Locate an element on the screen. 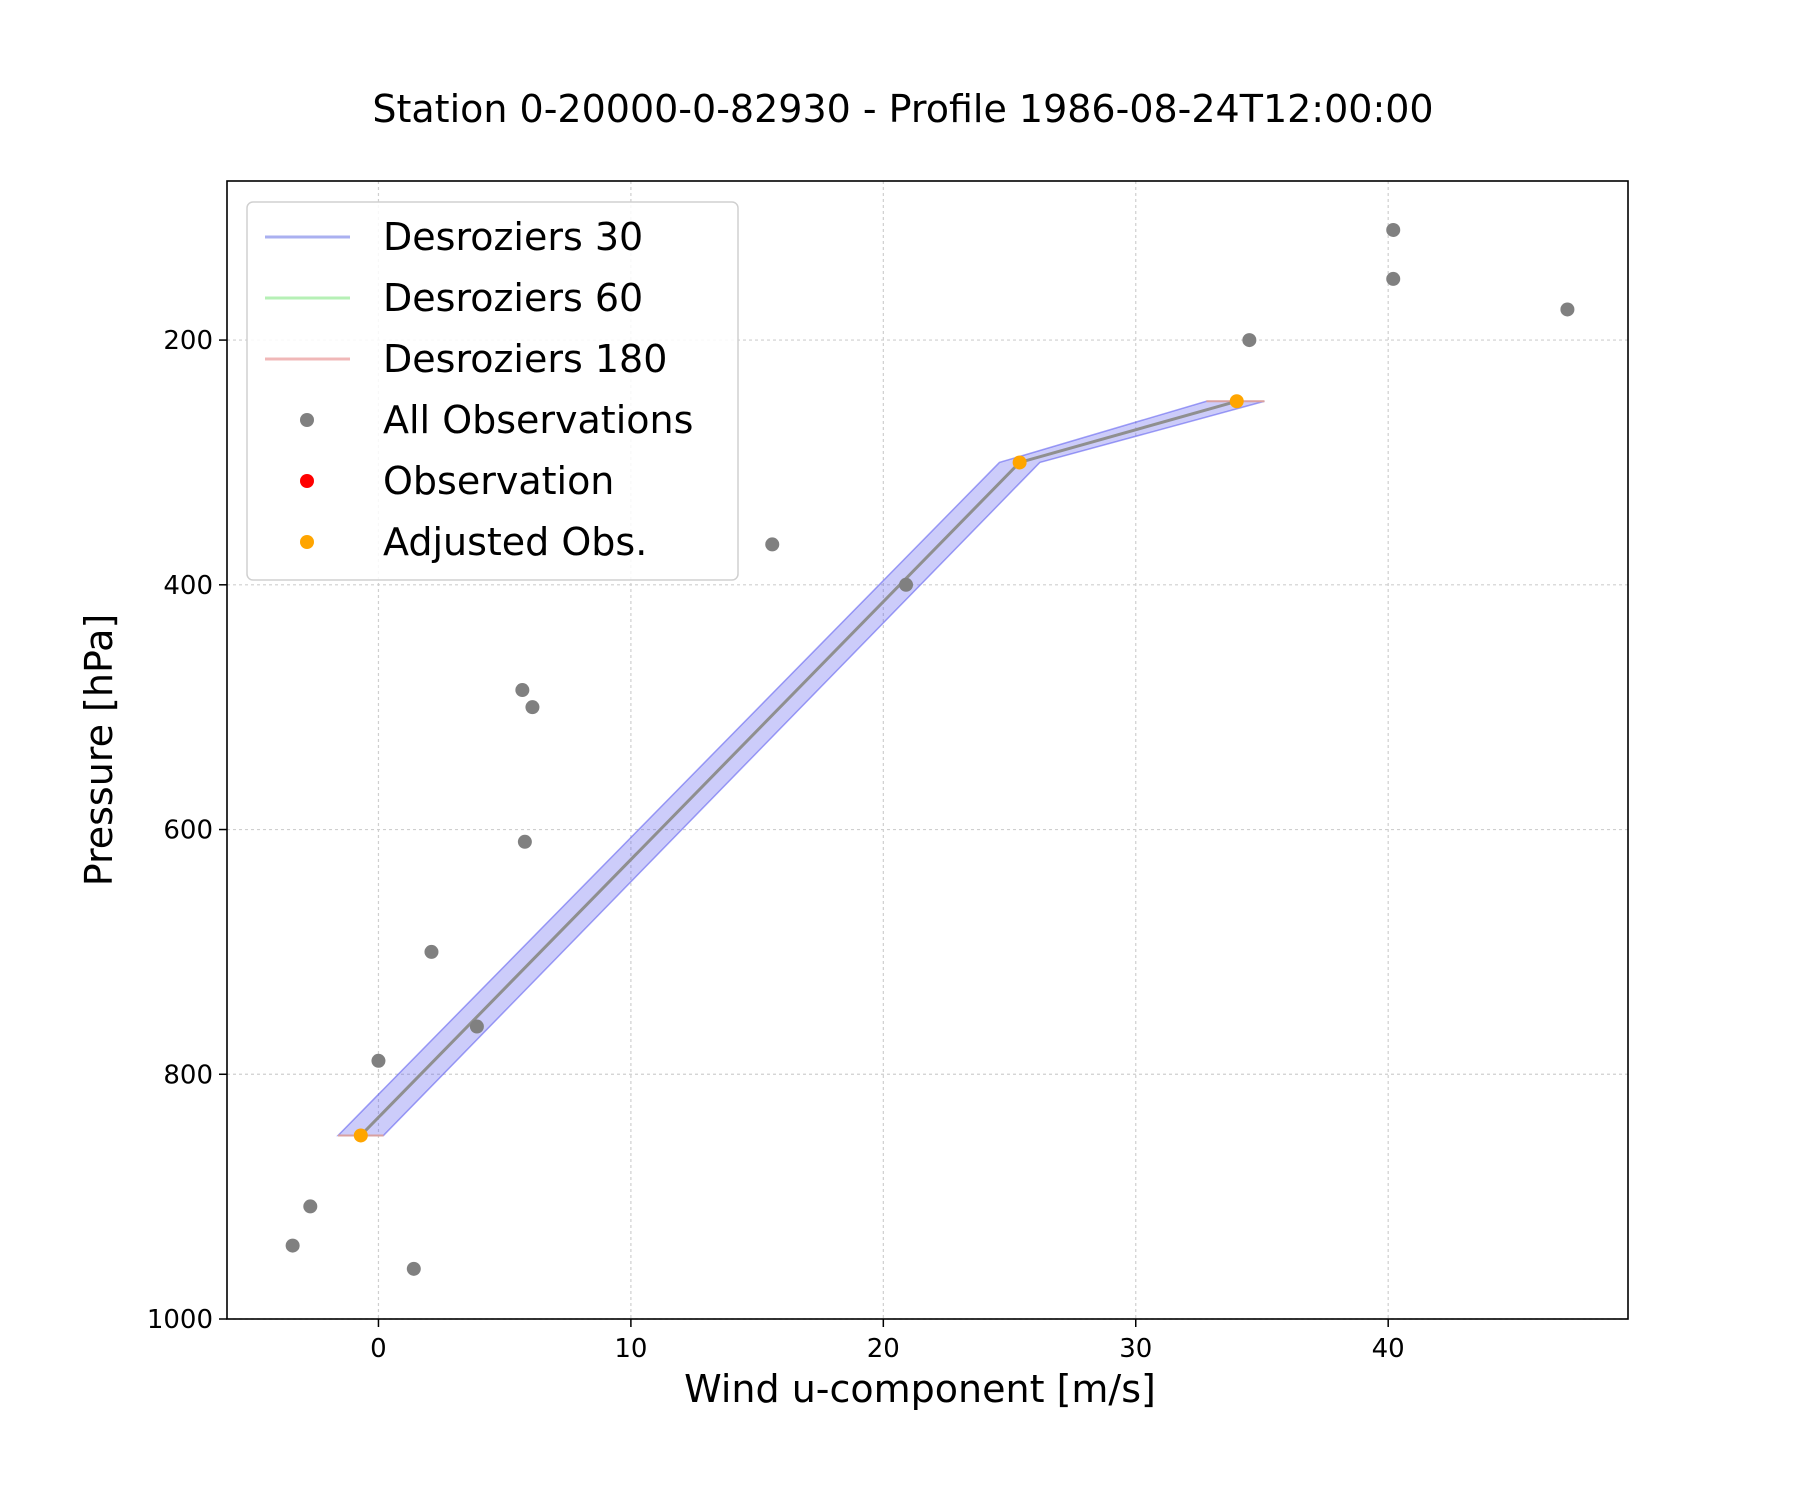  x-tick-label: 30 is located at coordinates (1135, 1349).